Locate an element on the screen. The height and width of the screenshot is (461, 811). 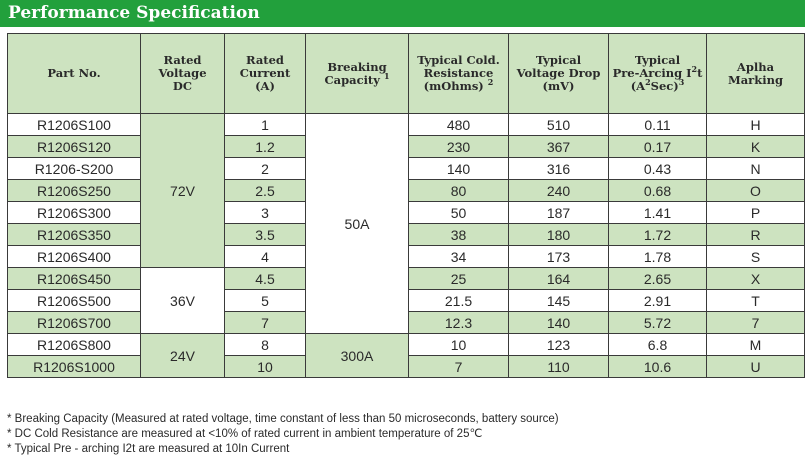
cell-current: 8 is located at coordinates (265, 344).